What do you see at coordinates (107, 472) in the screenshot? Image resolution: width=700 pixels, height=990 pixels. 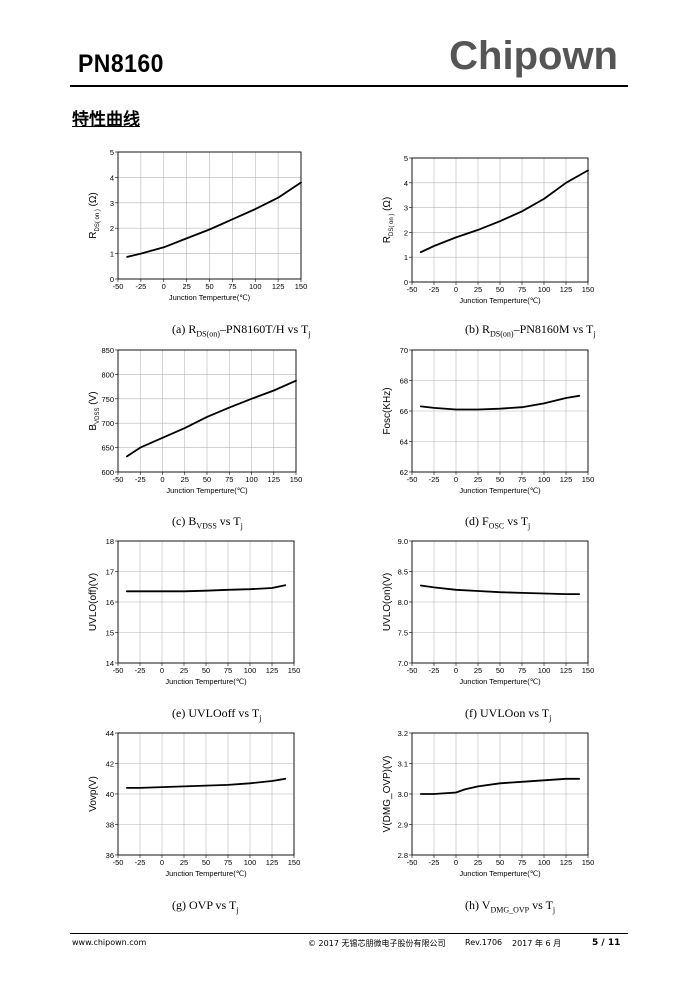 I see `y-tick-label: 600` at bounding box center [107, 472].